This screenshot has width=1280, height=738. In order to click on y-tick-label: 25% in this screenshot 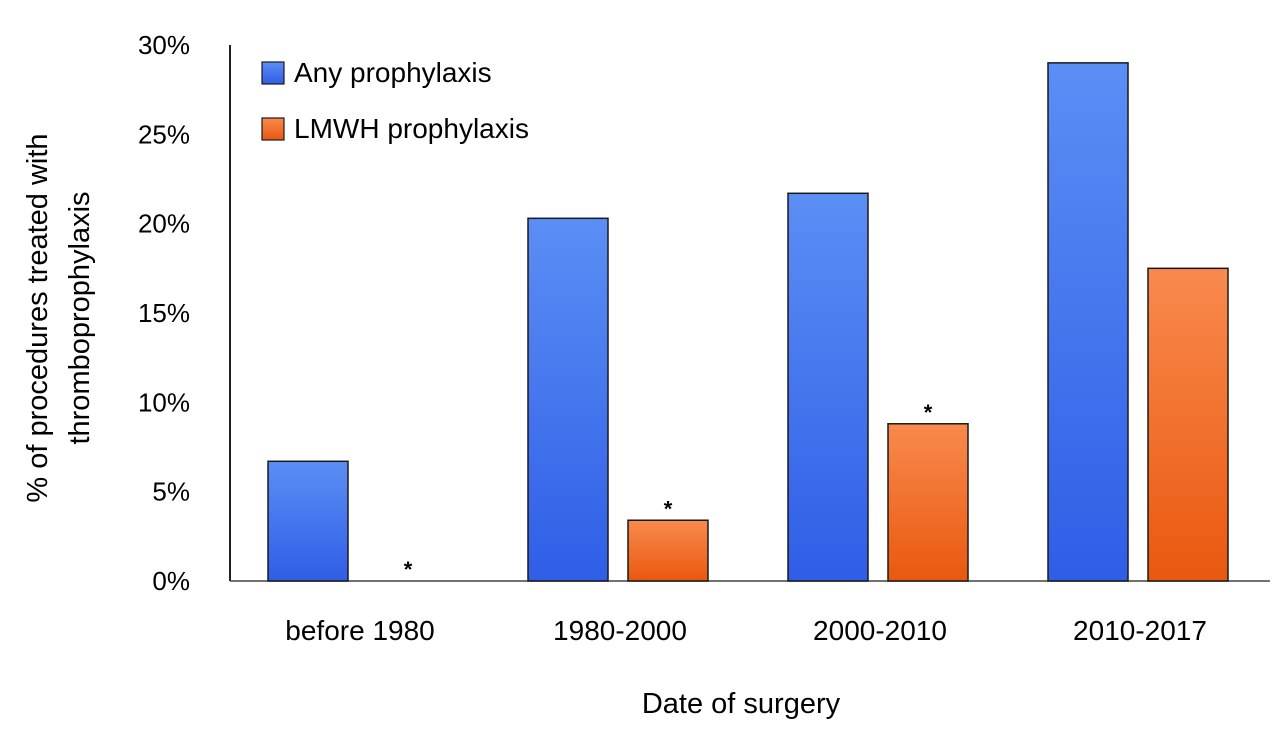, I will do `click(164, 134)`.